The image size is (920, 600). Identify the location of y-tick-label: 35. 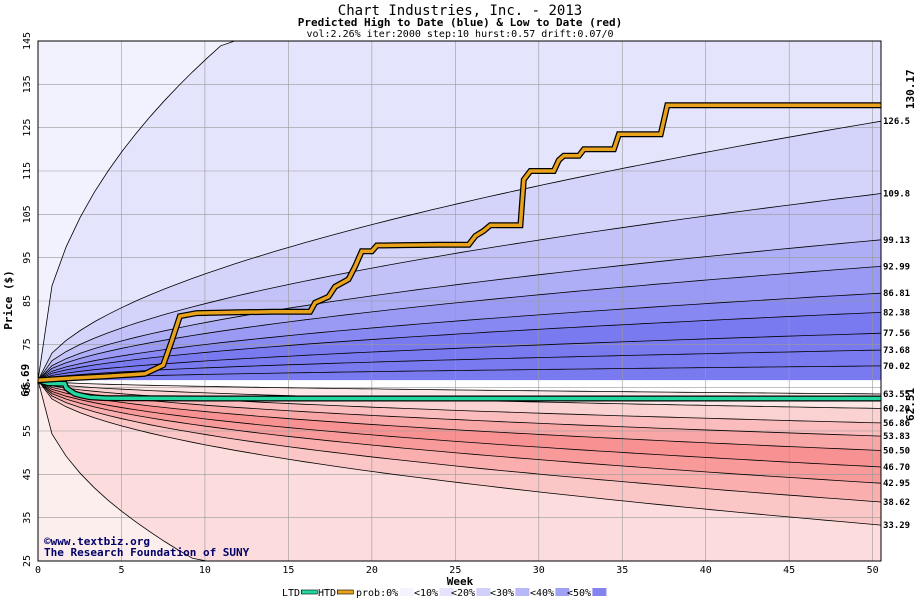
(27, 518).